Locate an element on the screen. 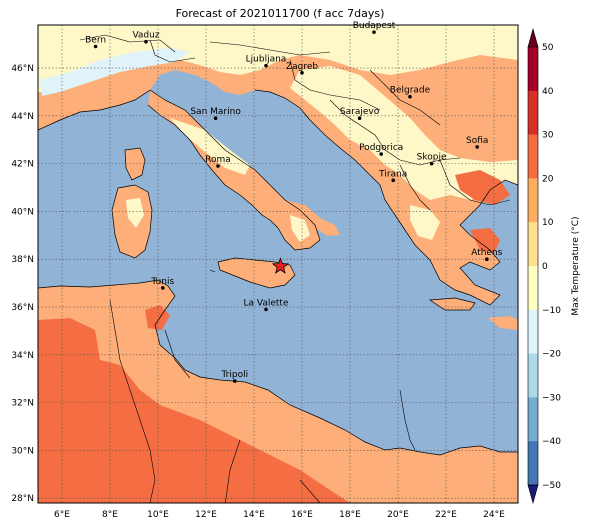 This screenshot has width=592, height=529. colorbar-tick-label: −30 is located at coordinates (551, 398).